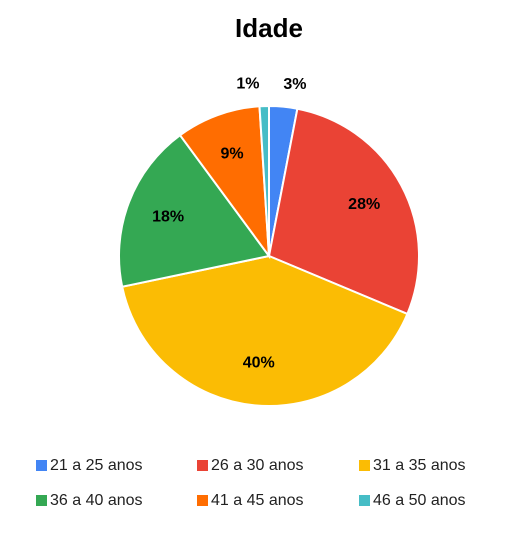 Image resolution: width=528 pixels, height=534 pixels. I want to click on chart-title: Idade, so click(269, 28).